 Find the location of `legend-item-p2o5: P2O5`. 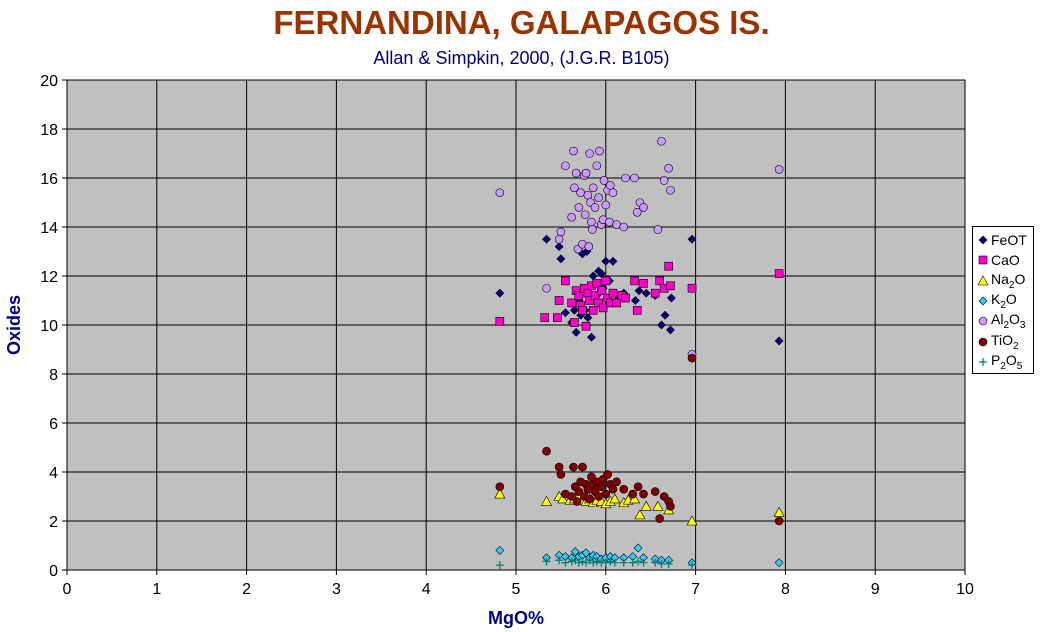

legend-item-p2o5: P2O5 is located at coordinates (999, 362).